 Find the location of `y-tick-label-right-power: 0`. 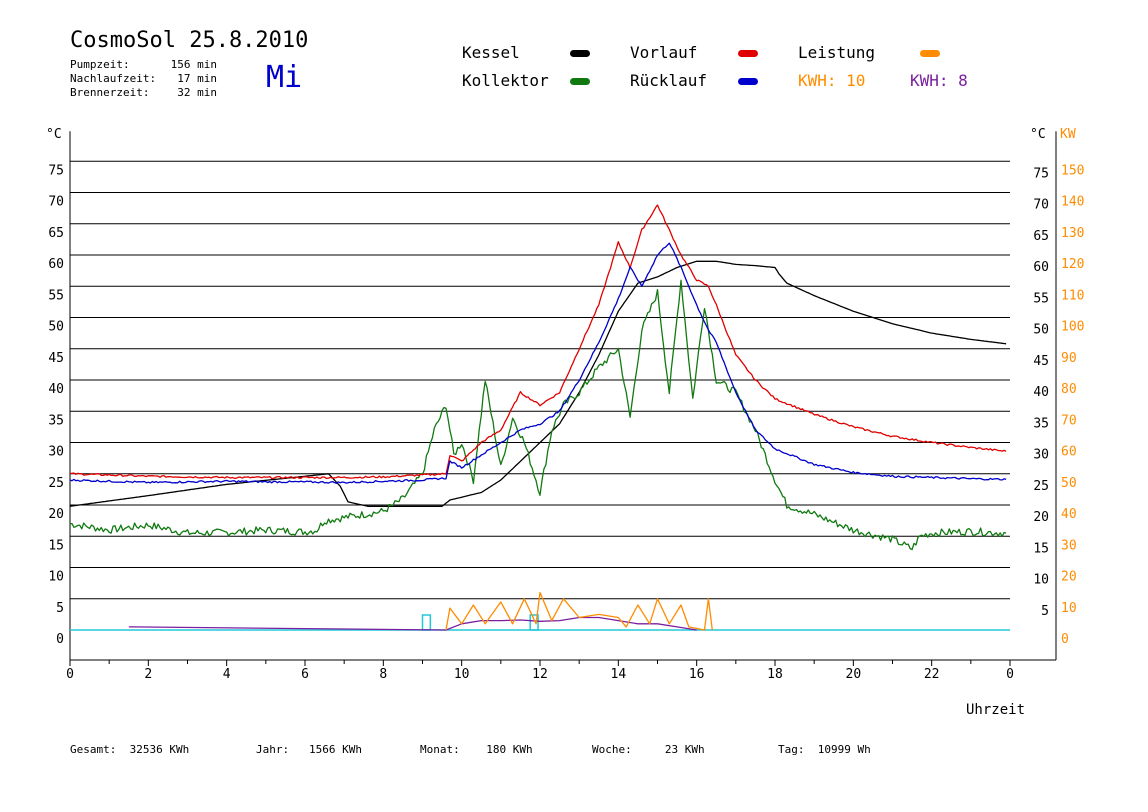

y-tick-label-right-power: 0 is located at coordinates (1065, 639).